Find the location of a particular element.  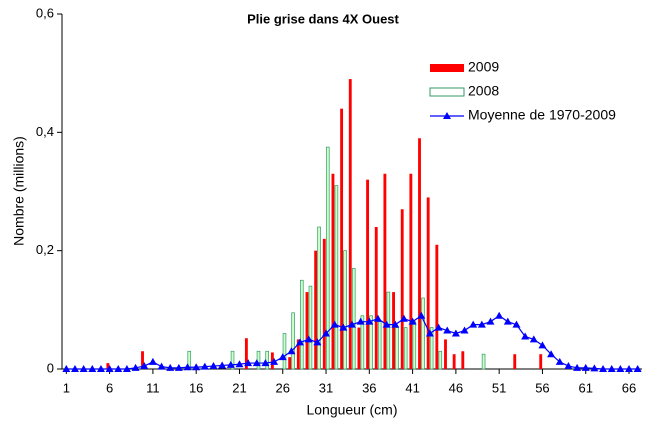

x-tick-label: 51 is located at coordinates (499, 387).